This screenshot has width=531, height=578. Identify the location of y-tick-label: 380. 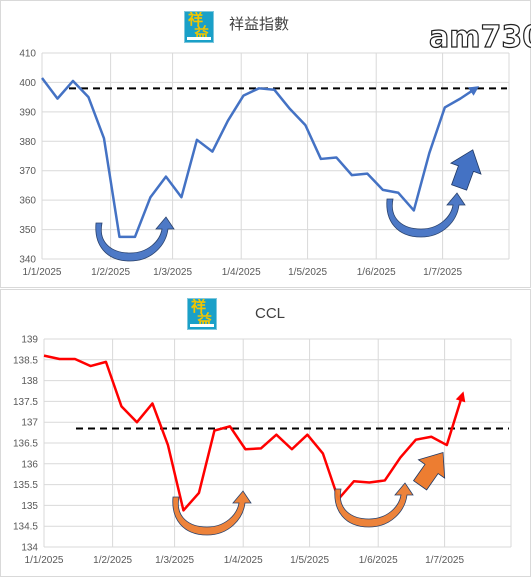
(27, 142).